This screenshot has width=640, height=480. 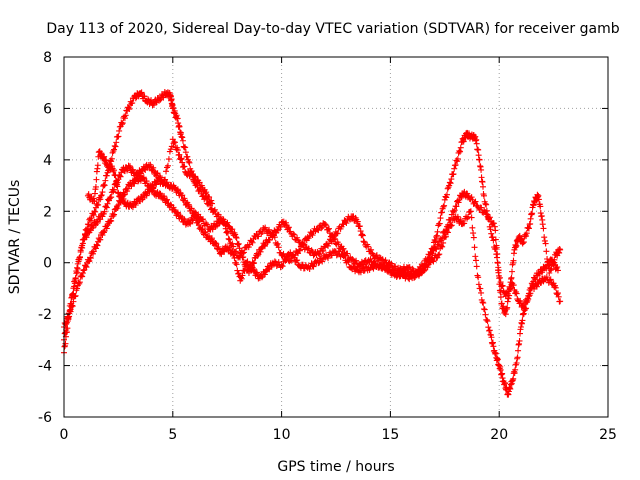 What do you see at coordinates (608, 435) in the screenshot?
I see `x-tick-label: 25` at bounding box center [608, 435].